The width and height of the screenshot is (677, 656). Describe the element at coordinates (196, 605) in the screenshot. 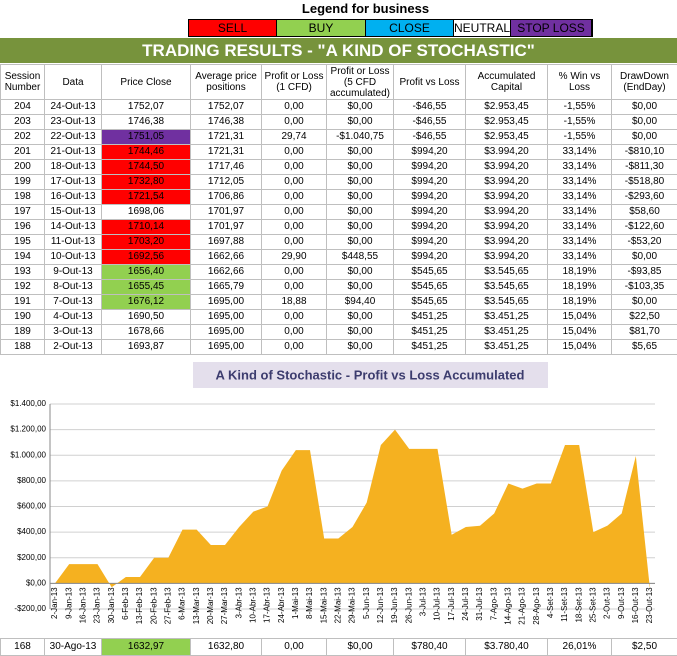

I see `x-tick-label: 13-Mar-13` at that location.